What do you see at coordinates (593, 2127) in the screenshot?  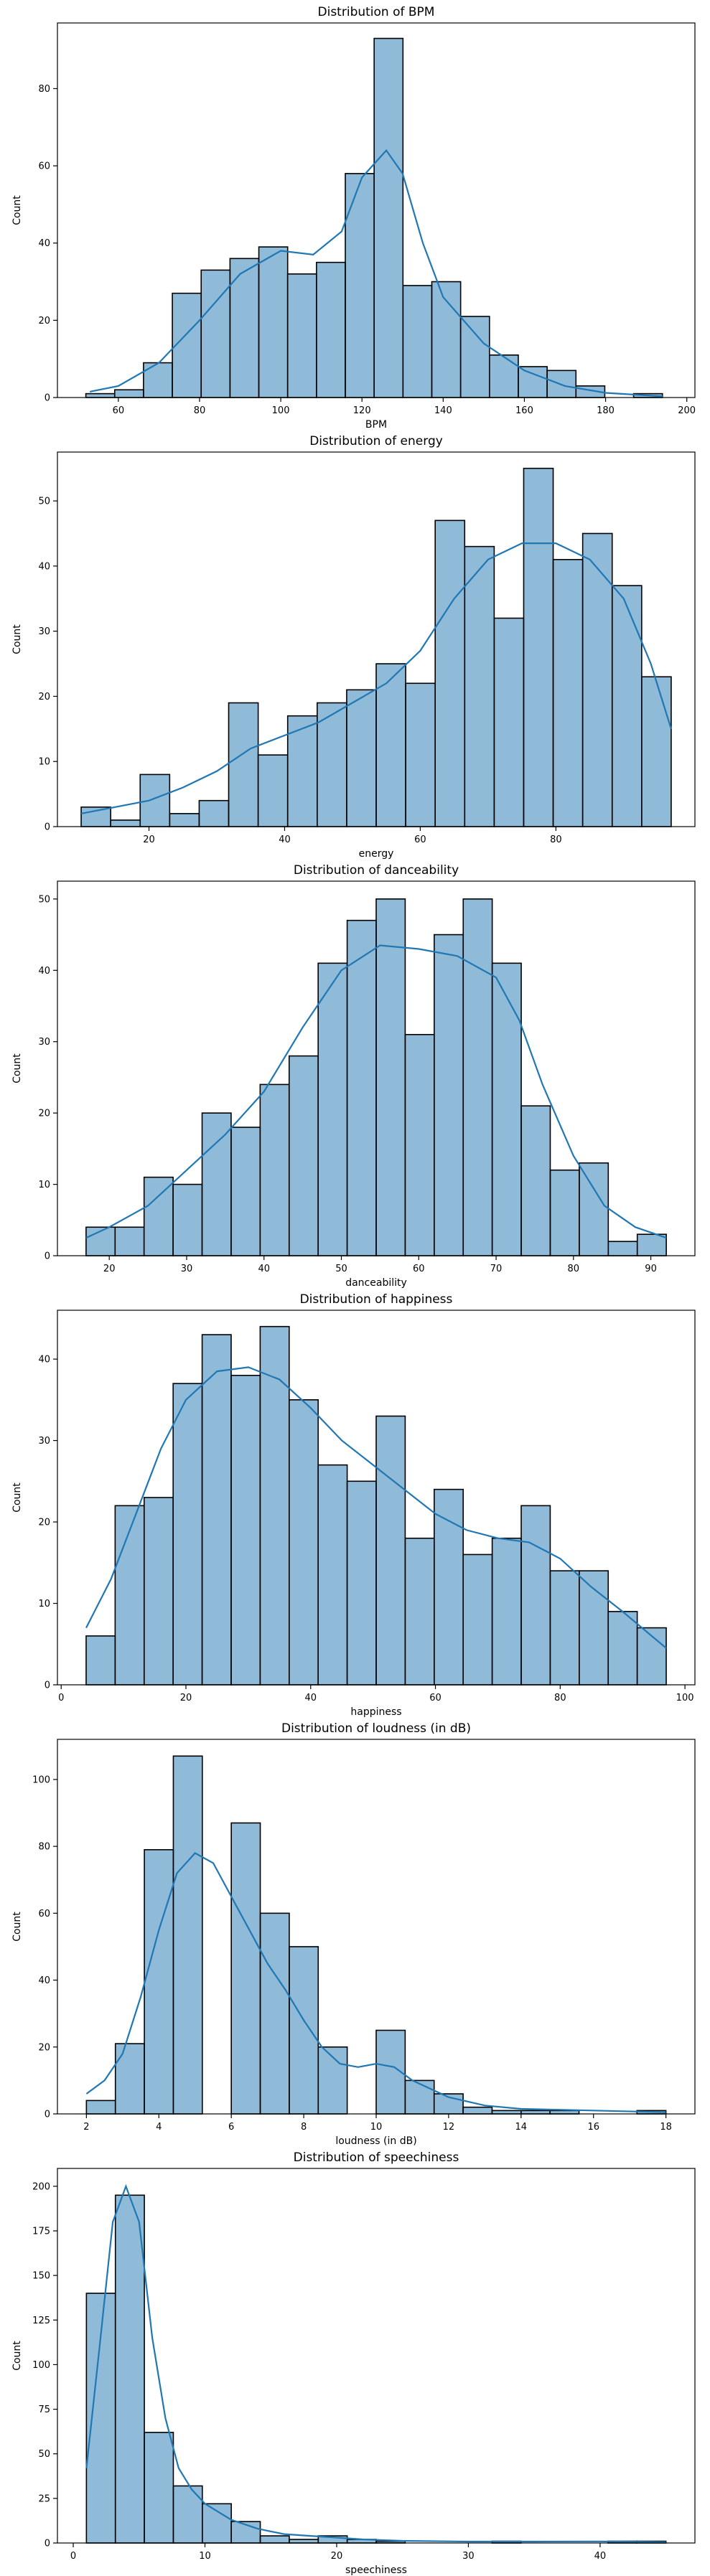 I see `x-tick-label: 16` at bounding box center [593, 2127].